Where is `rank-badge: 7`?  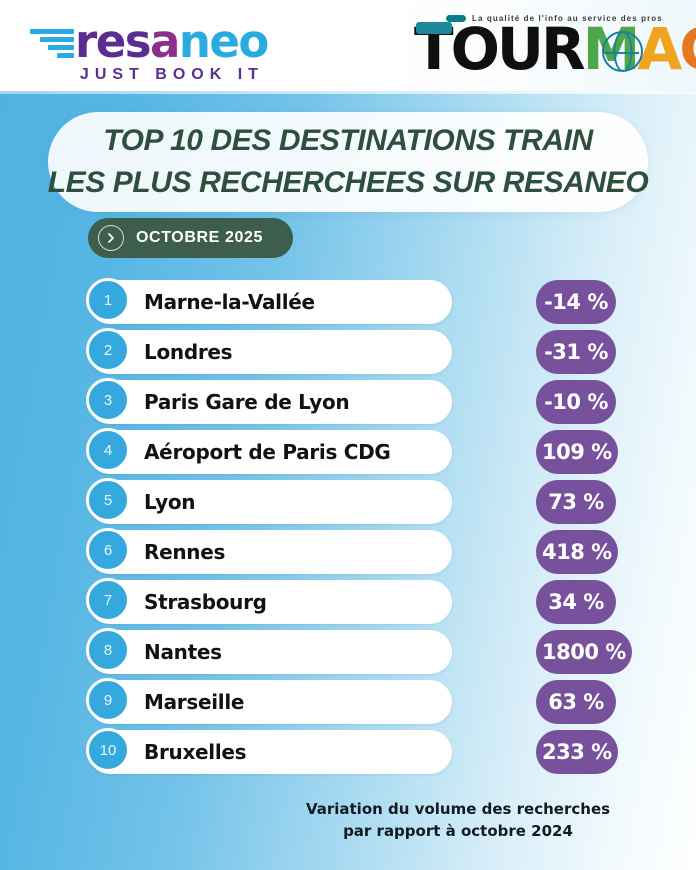
rank-badge: 7 is located at coordinates (108, 600).